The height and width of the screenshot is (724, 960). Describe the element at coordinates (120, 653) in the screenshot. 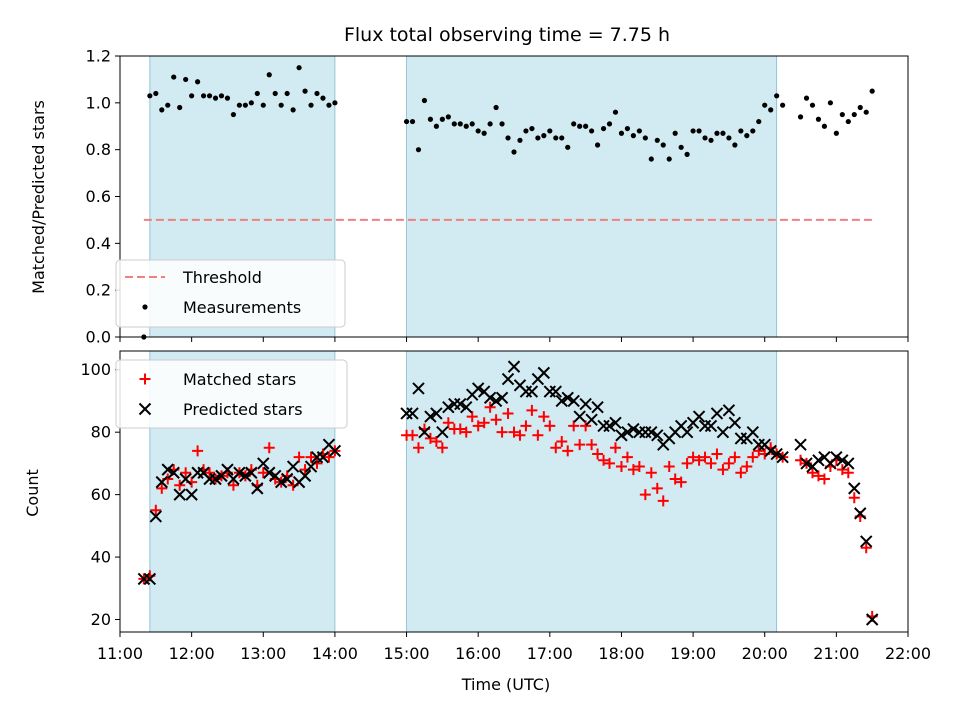

I see `x-tick-label: 11:00` at that location.